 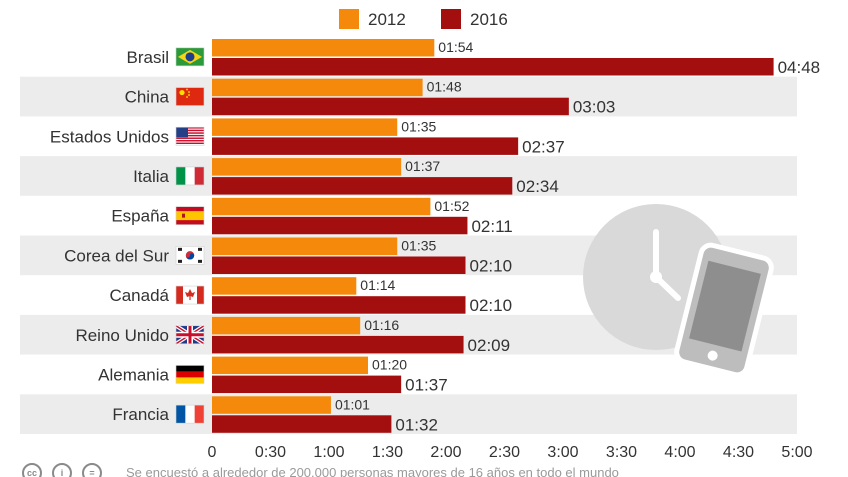 What do you see at coordinates (799, 67) in the screenshot?
I see `value-label: 04:48` at bounding box center [799, 67].